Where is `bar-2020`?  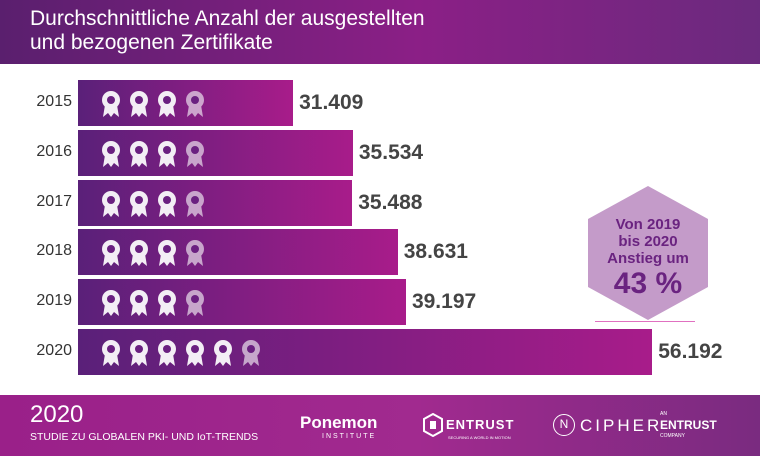 bar-2020 is located at coordinates (365, 352).